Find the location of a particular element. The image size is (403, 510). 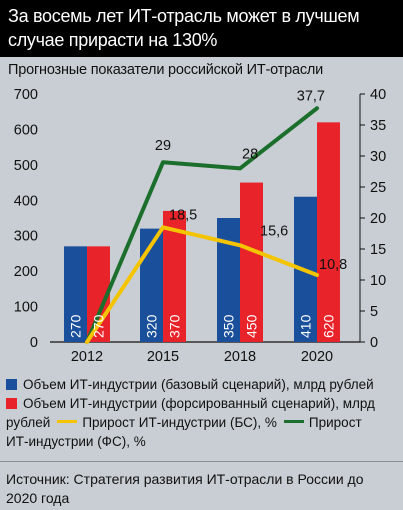

line-bs-label: 15,6 is located at coordinates (274, 231).